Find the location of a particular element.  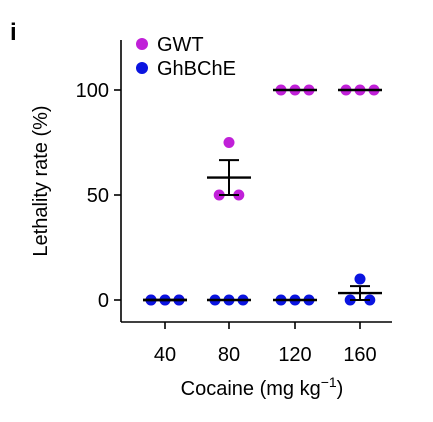

x-tick-label: 160 is located at coordinates (359, 355).